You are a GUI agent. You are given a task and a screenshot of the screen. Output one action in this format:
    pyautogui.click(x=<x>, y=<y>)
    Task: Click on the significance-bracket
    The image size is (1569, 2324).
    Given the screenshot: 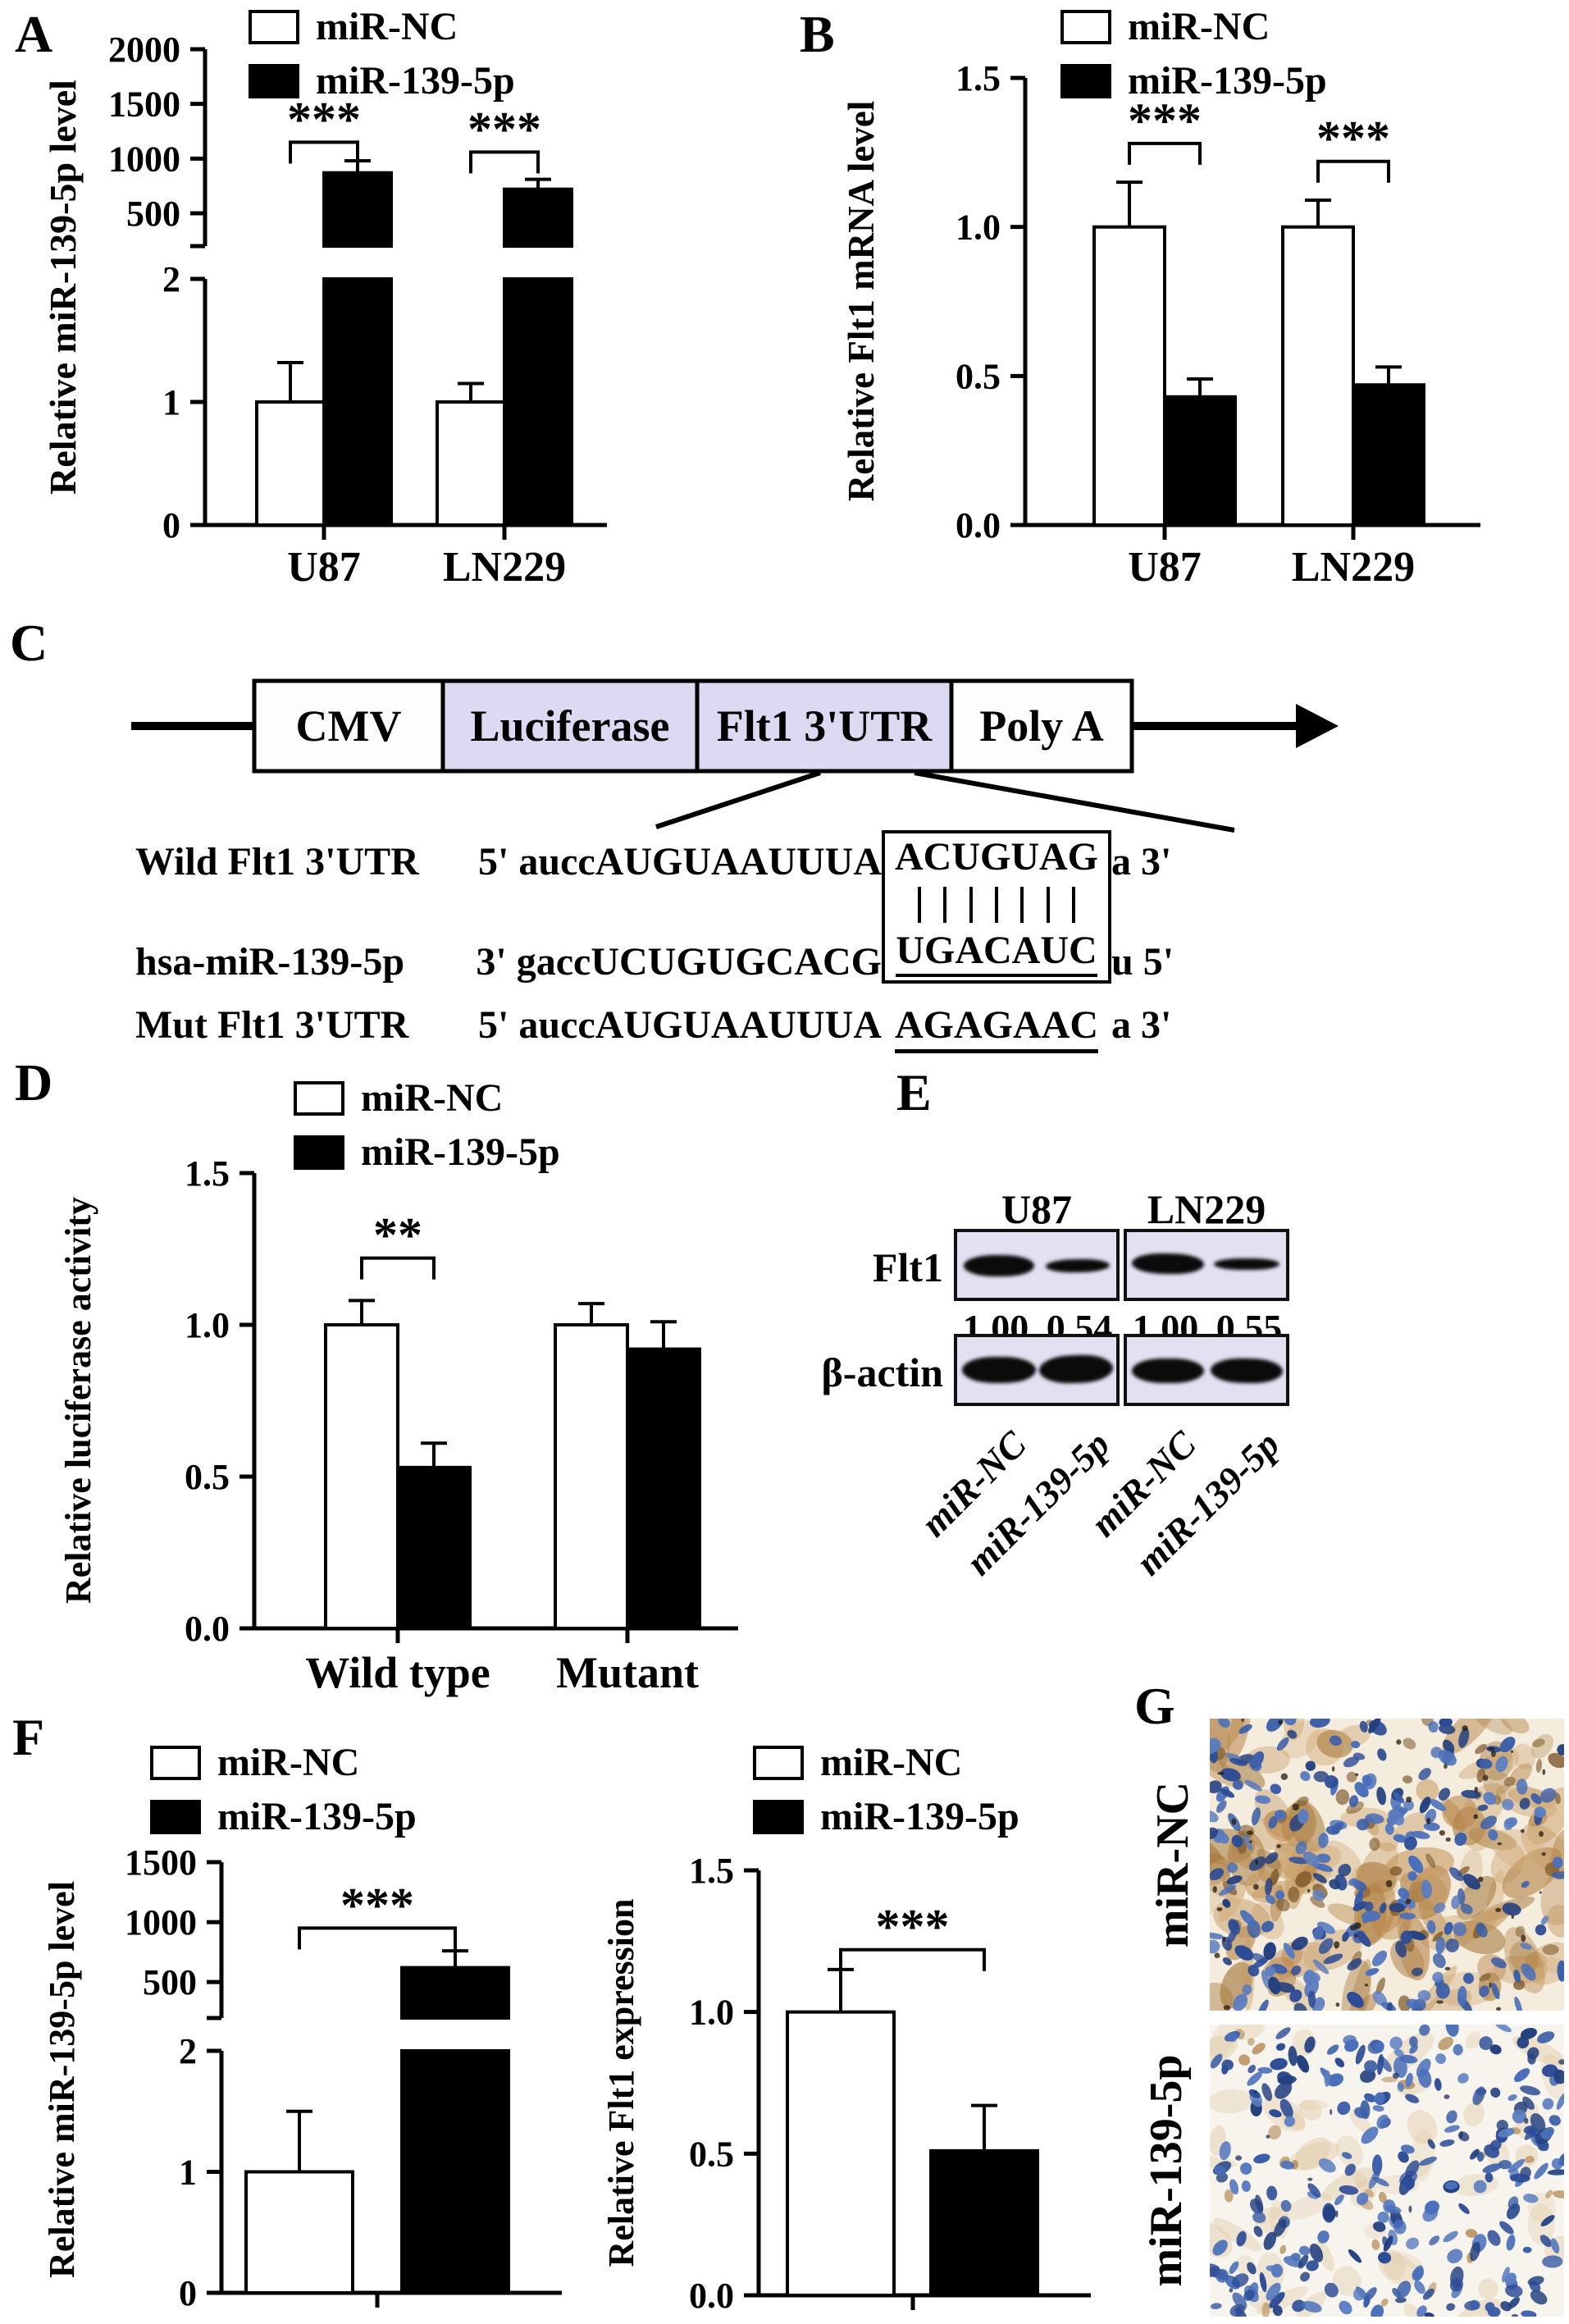 What is the action you would take?
    pyautogui.click(x=324, y=152)
    